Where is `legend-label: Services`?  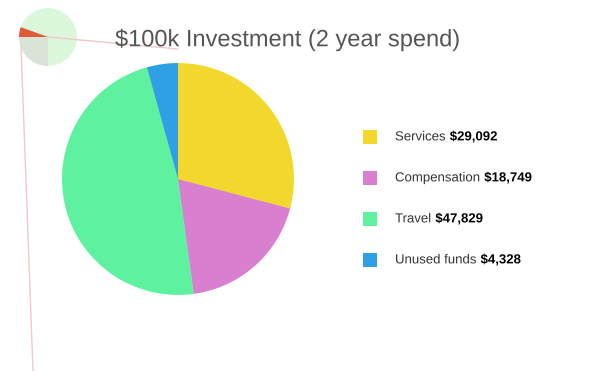 legend-label: Services is located at coordinates (421, 135).